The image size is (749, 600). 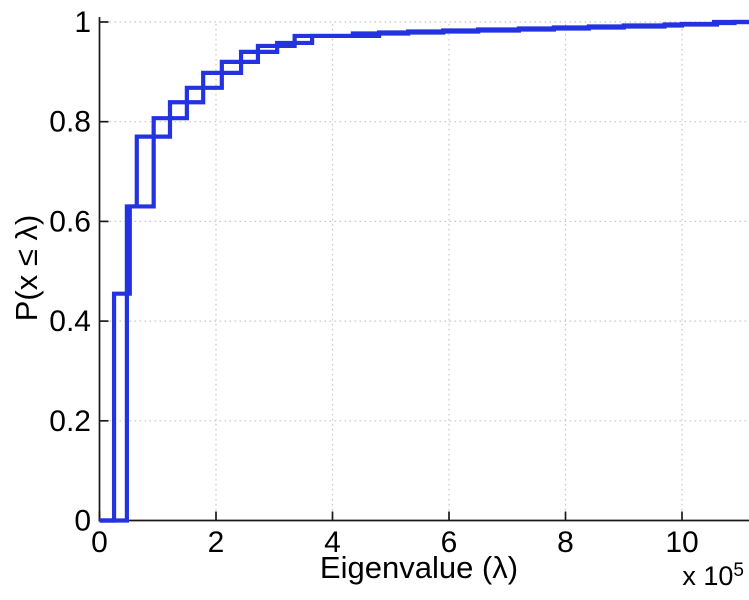 I want to click on x-tick-label: 4, so click(x=332, y=542).